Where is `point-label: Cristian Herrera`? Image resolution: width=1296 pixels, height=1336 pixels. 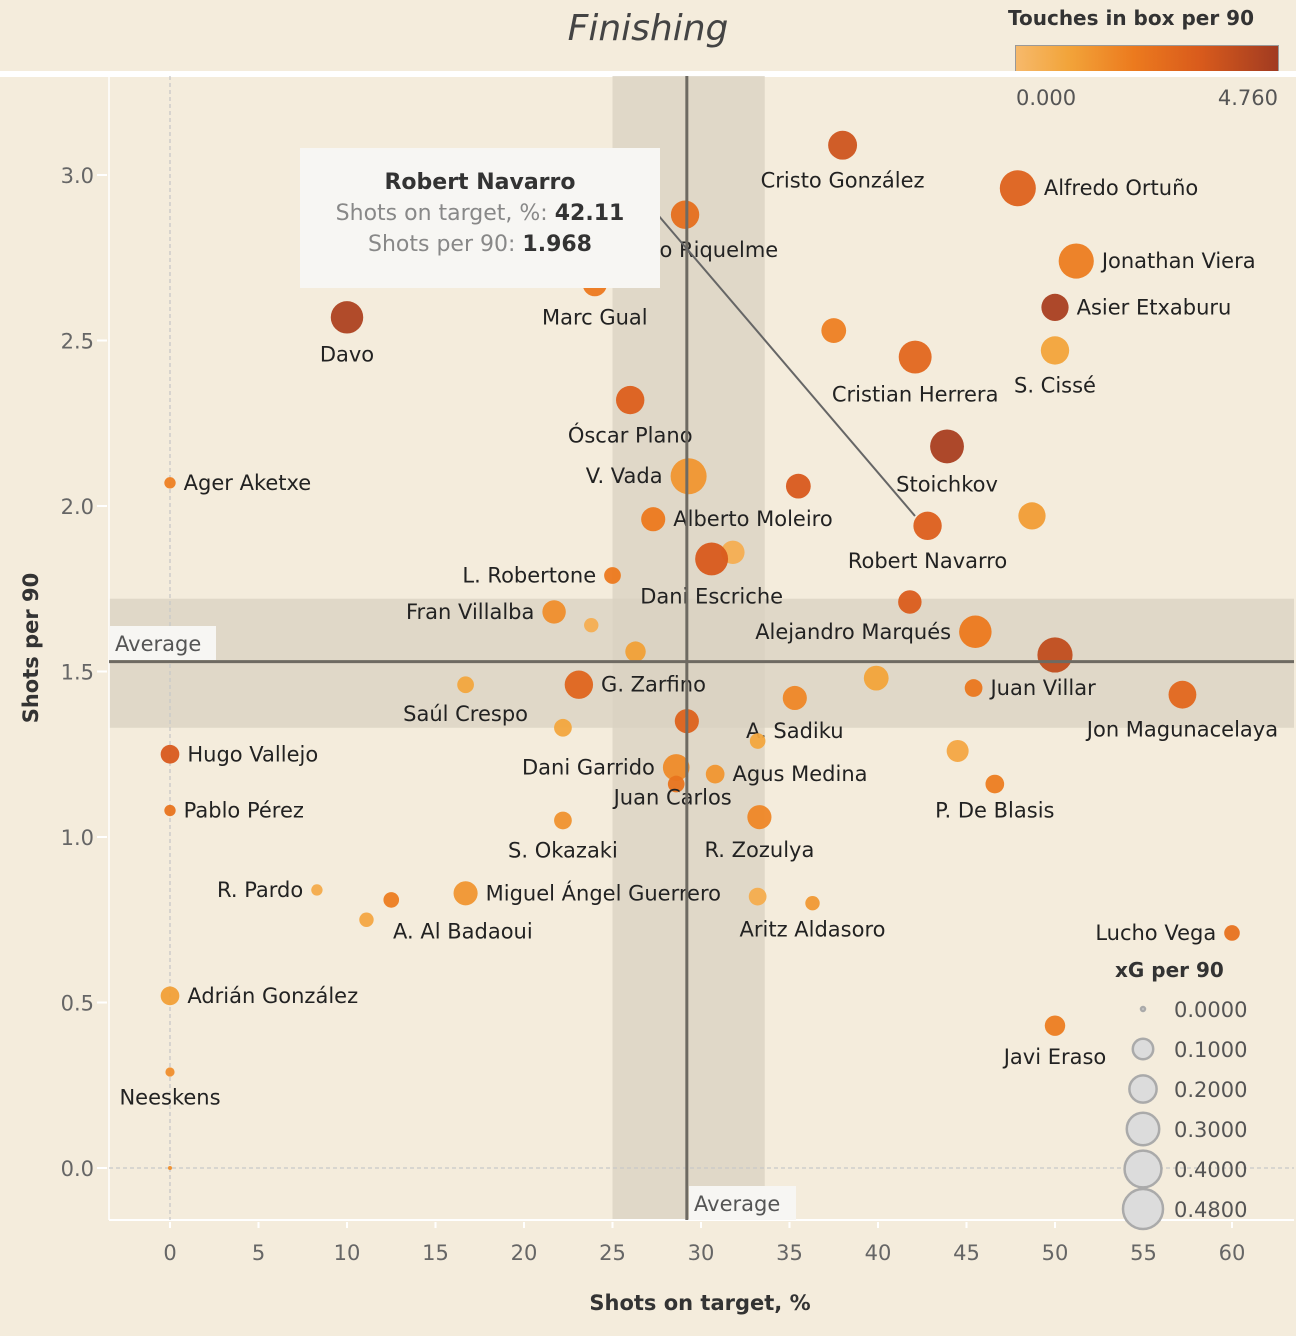
point-label: Cristian Herrera is located at coordinates (915, 395).